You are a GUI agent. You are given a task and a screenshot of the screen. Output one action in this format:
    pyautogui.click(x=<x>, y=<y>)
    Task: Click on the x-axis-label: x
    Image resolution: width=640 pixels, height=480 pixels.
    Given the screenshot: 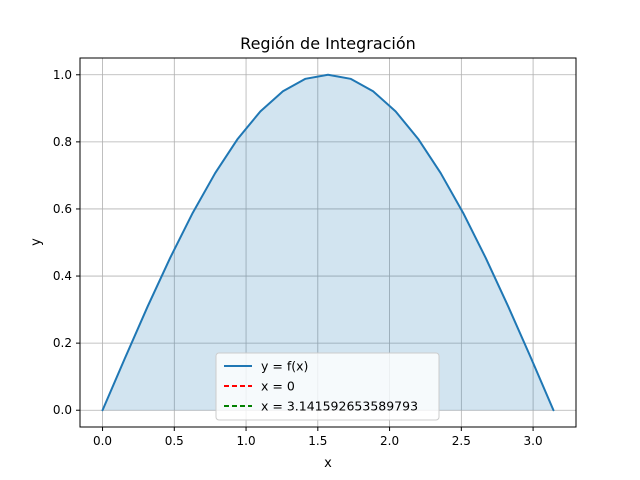 What is the action you would take?
    pyautogui.click(x=328, y=463)
    